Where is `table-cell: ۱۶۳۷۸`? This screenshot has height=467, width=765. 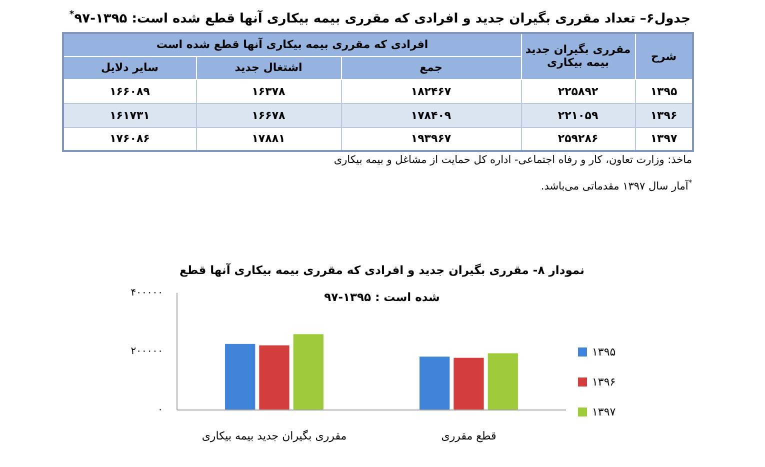 table-cell: ۱۶۳۷۸ is located at coordinates (268, 91).